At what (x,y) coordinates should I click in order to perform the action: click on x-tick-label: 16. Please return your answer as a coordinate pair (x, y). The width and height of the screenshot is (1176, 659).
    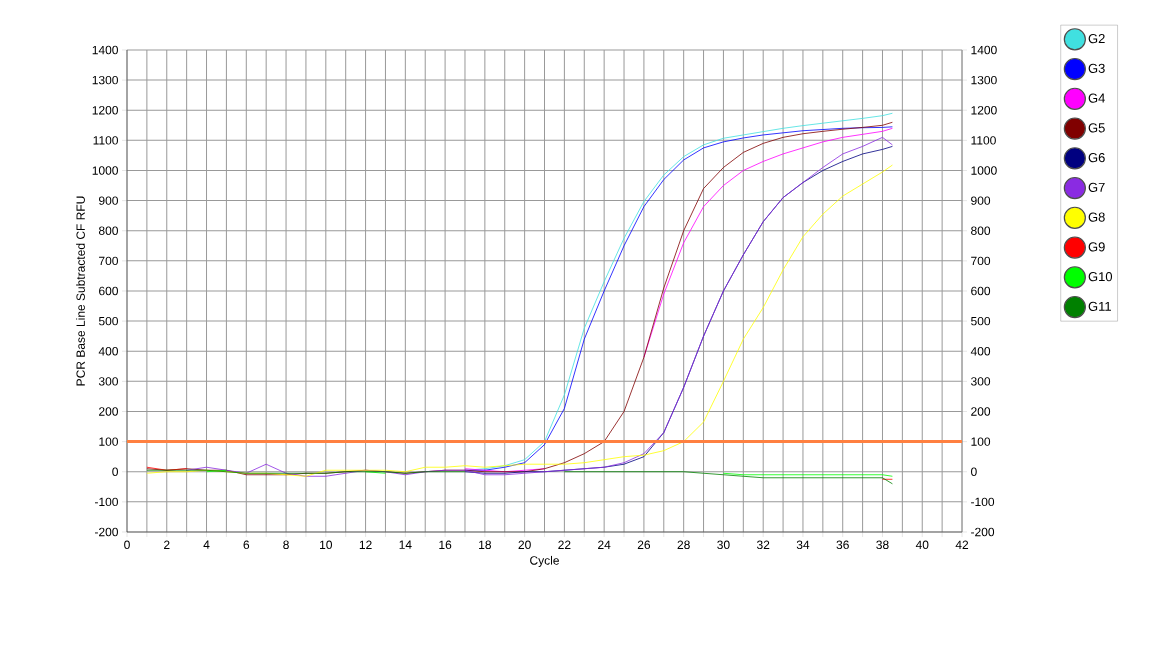
    Looking at the image, I should click on (445, 545).